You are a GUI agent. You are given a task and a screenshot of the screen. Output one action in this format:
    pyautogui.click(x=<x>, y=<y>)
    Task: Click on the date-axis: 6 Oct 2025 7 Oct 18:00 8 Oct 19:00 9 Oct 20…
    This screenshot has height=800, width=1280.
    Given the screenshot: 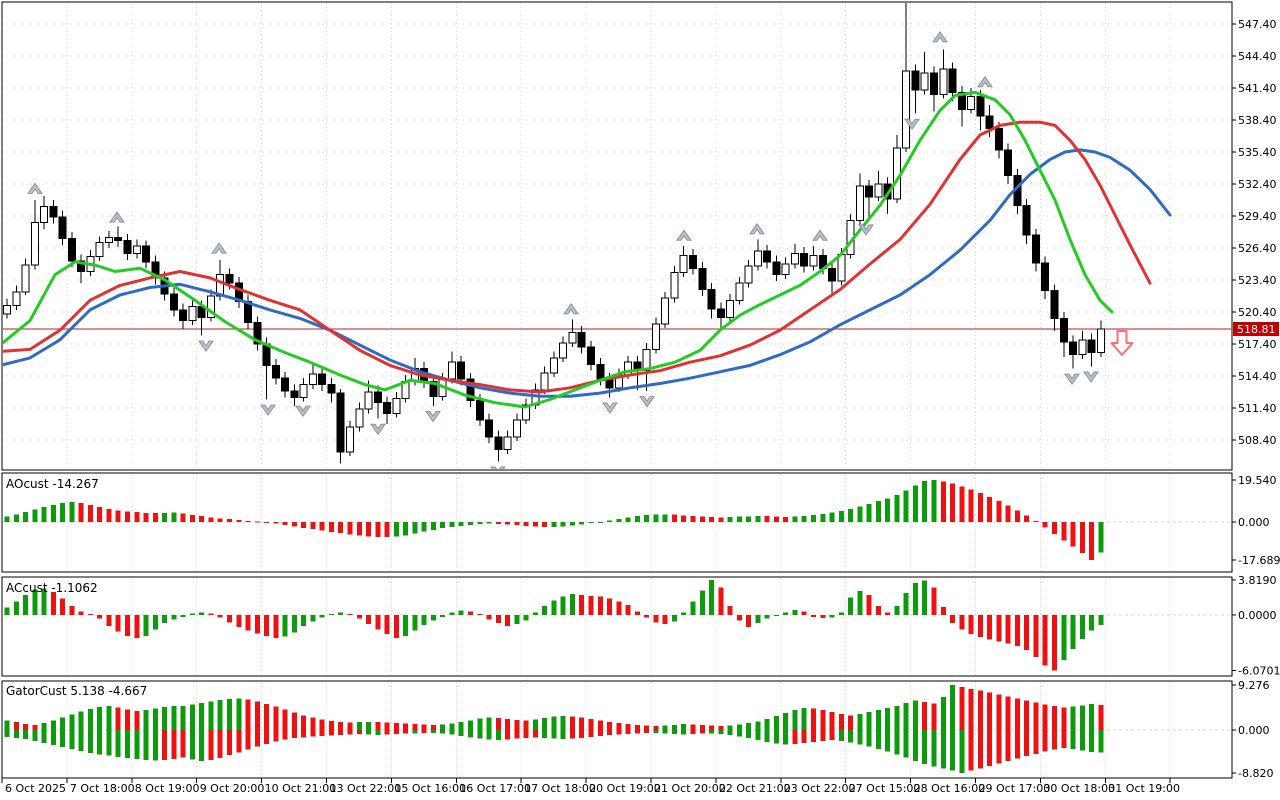 What is the action you would take?
    pyautogui.click(x=590, y=786)
    